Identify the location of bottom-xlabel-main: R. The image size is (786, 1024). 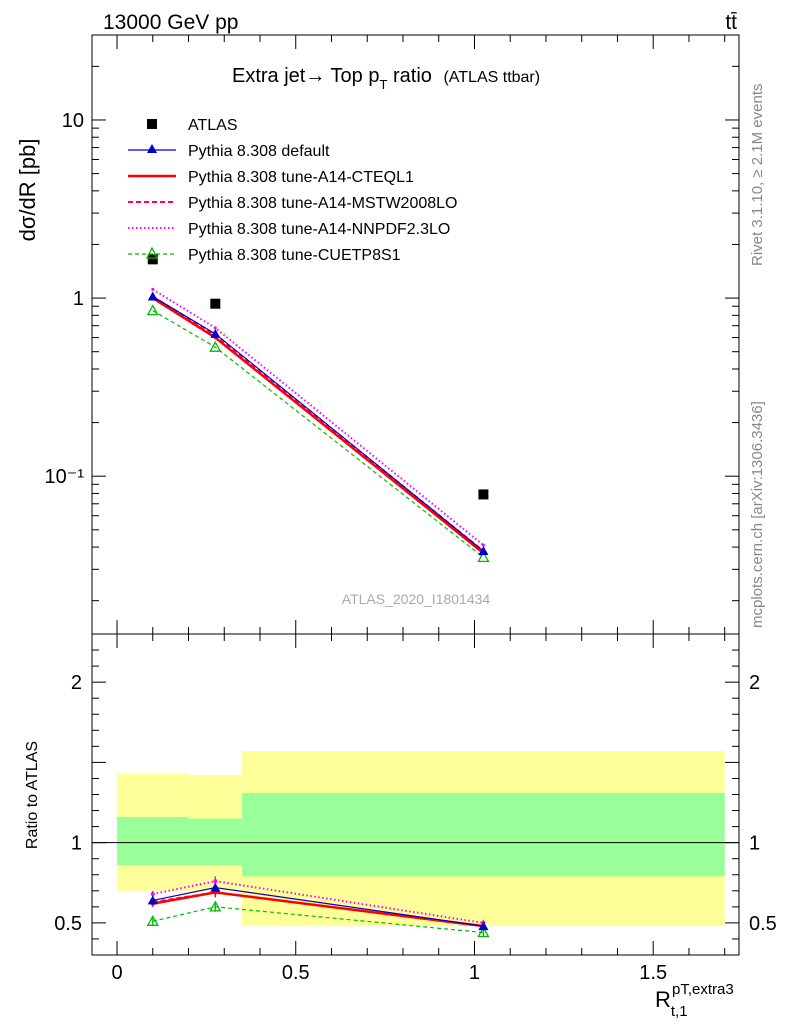
(663, 999).